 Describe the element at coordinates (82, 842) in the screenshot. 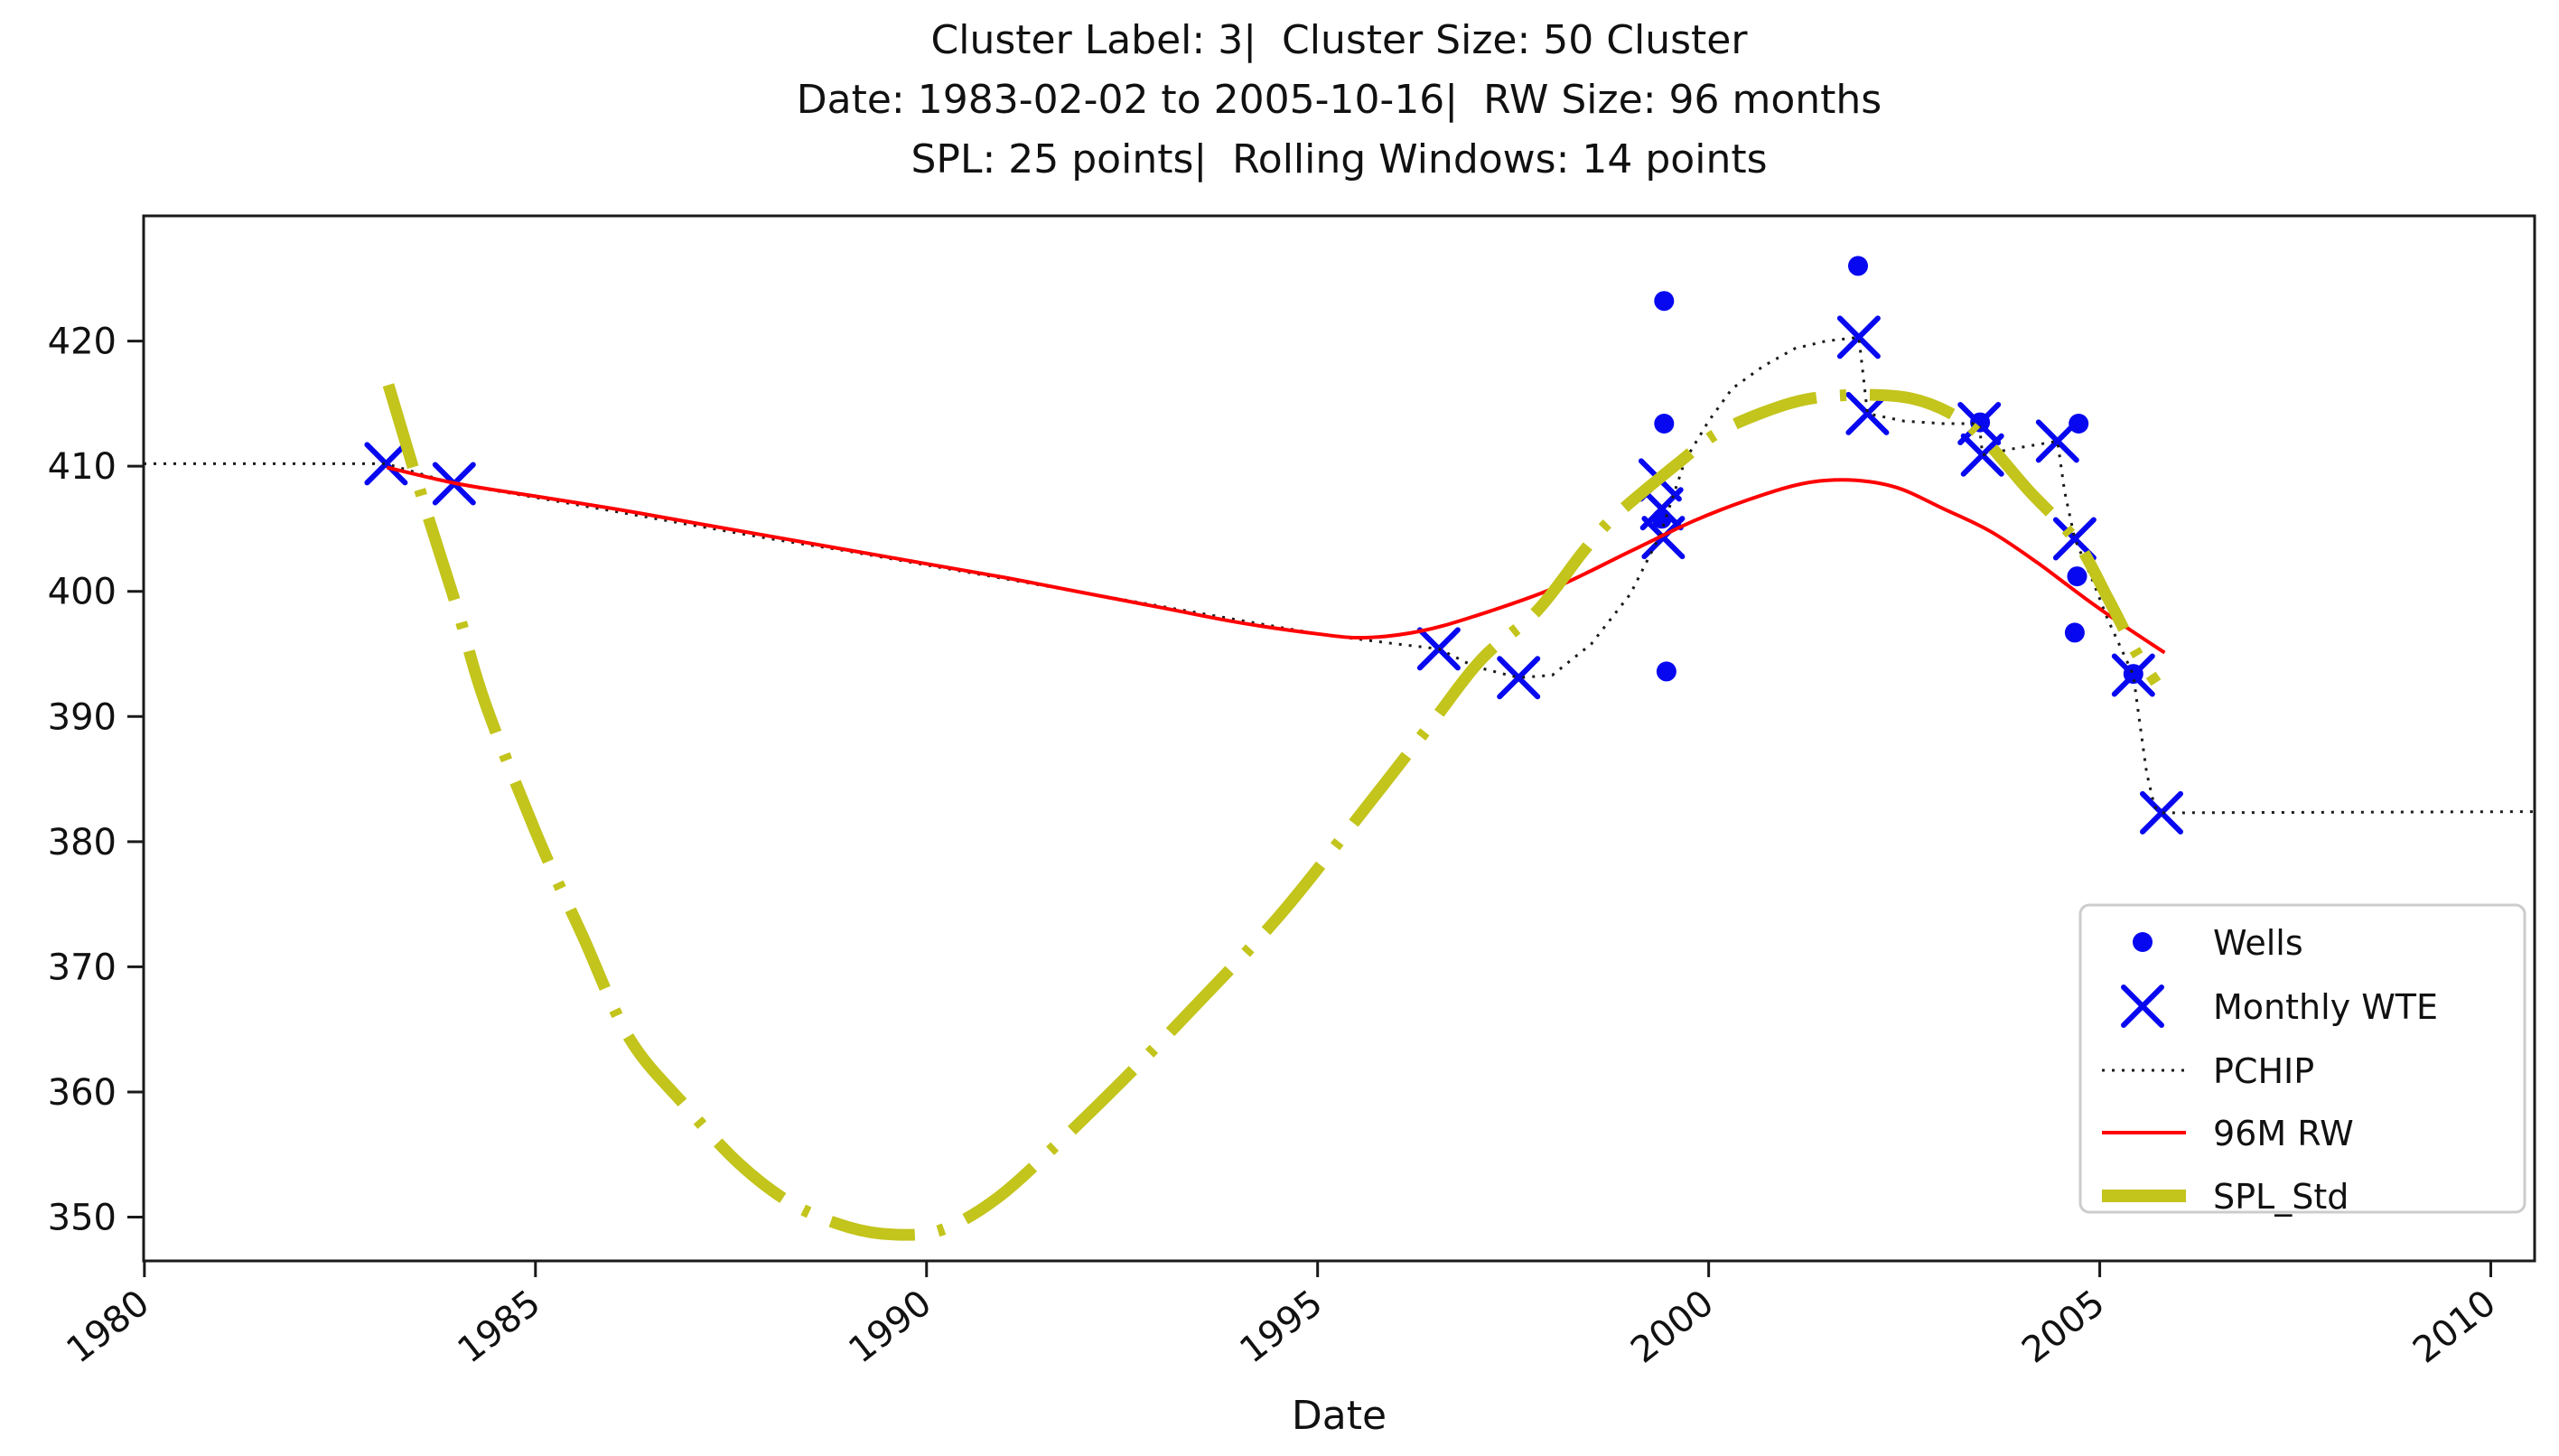

I see `y-tick-label: 380` at that location.